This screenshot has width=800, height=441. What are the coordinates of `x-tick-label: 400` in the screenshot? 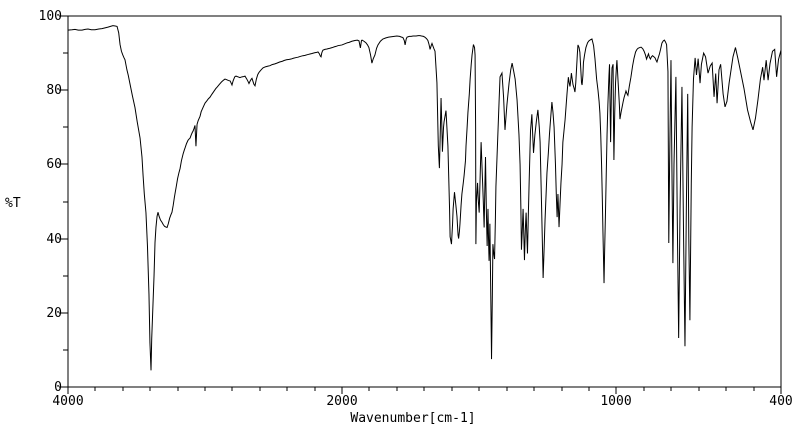 It's located at (780, 401).